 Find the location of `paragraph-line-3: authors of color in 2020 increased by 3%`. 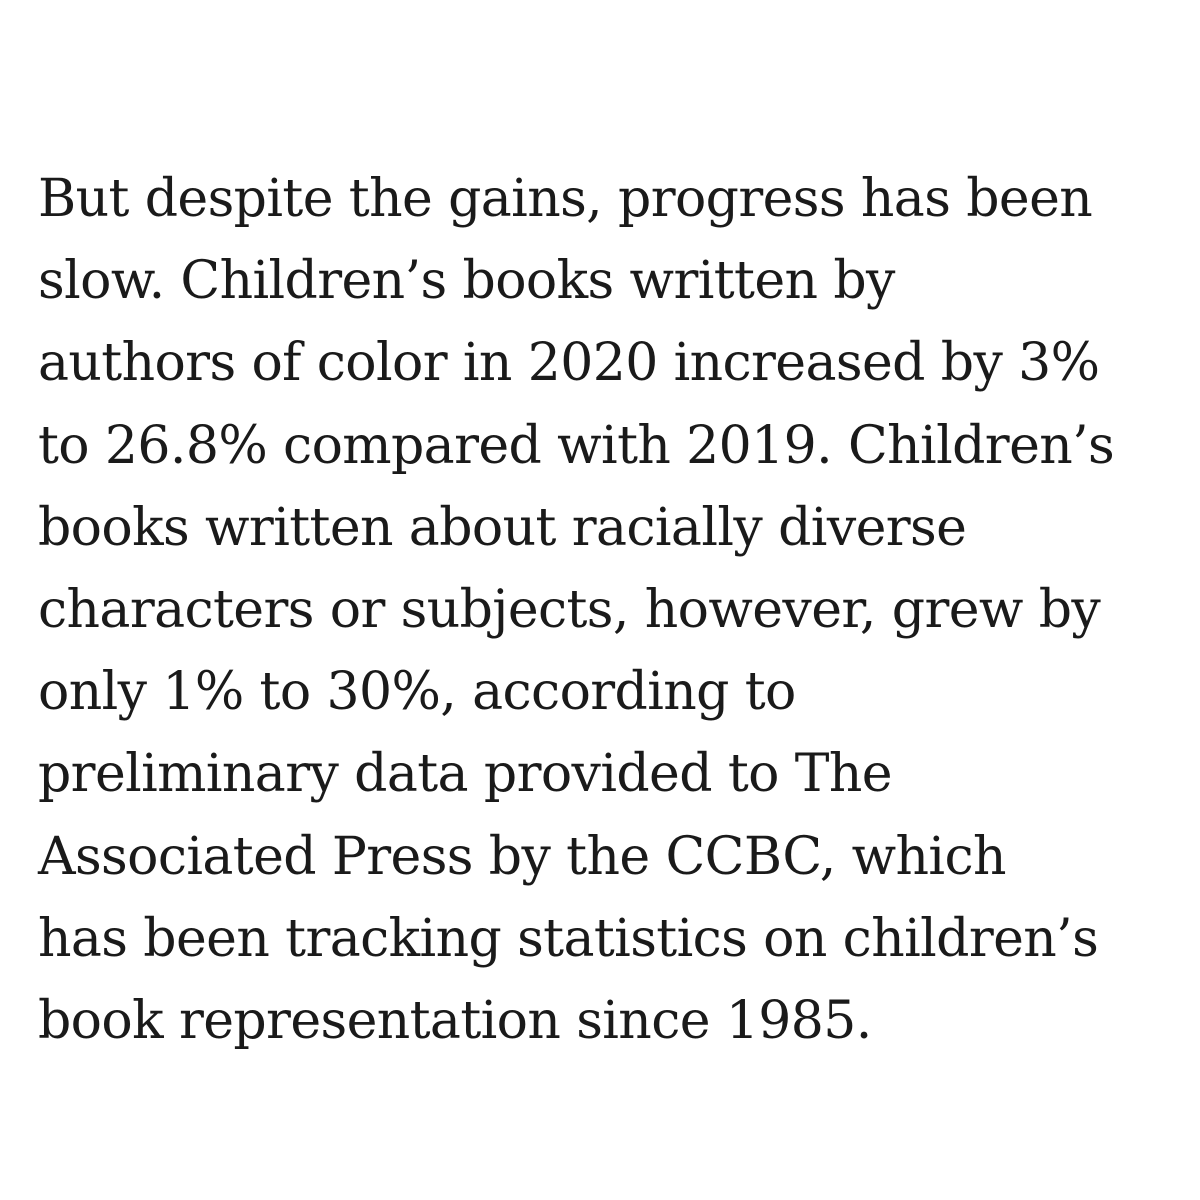

paragraph-line-3: authors of color in 2020 increased by 3% is located at coordinates (569, 363).